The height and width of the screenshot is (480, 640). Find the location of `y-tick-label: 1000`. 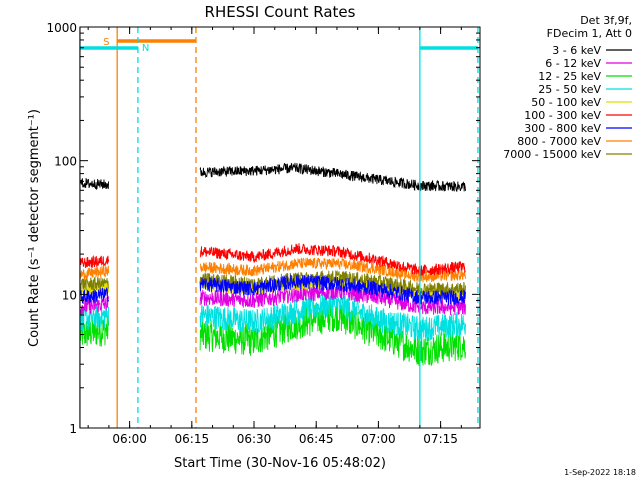

y-tick-label: 1000 is located at coordinates (61, 28).